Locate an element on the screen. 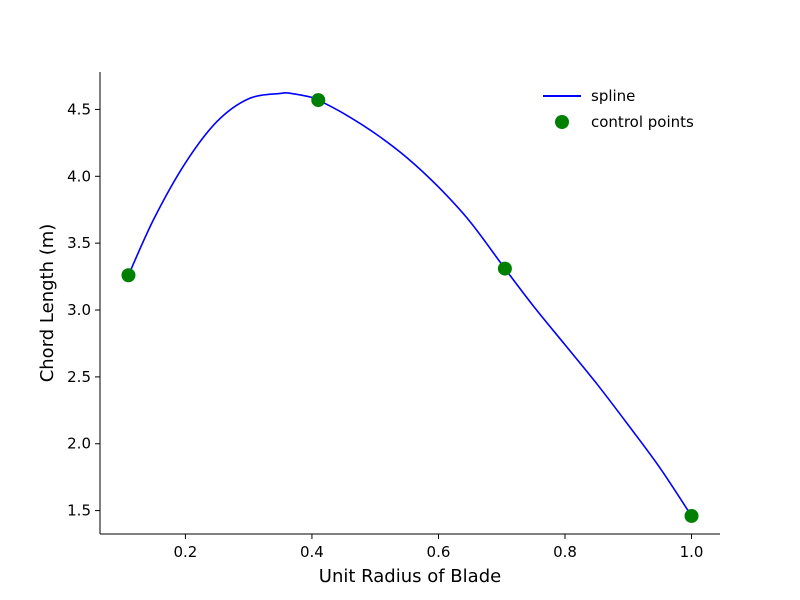 The width and height of the screenshot is (800, 600). legend: spline control points is located at coordinates (618, 109).